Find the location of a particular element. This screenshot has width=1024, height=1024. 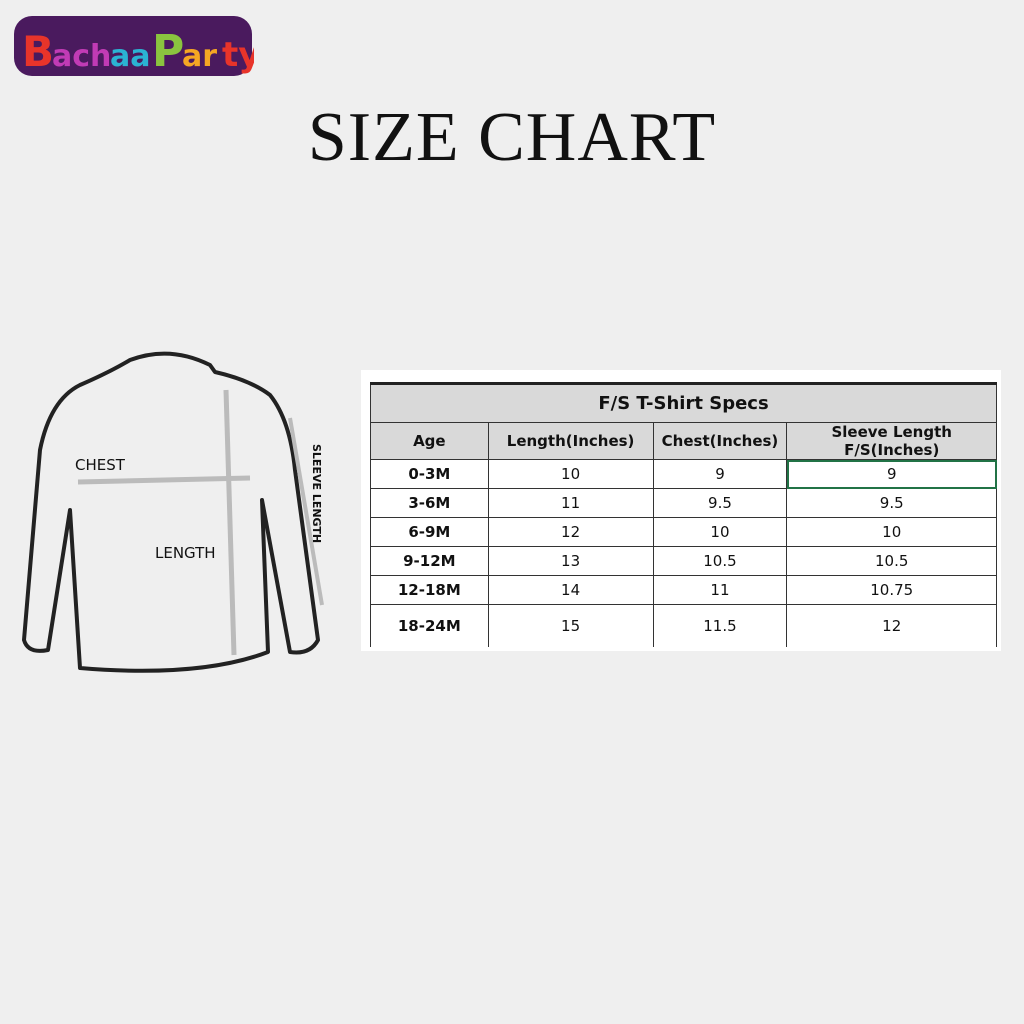

cell-sleeve: 10.75 is located at coordinates (891, 590).